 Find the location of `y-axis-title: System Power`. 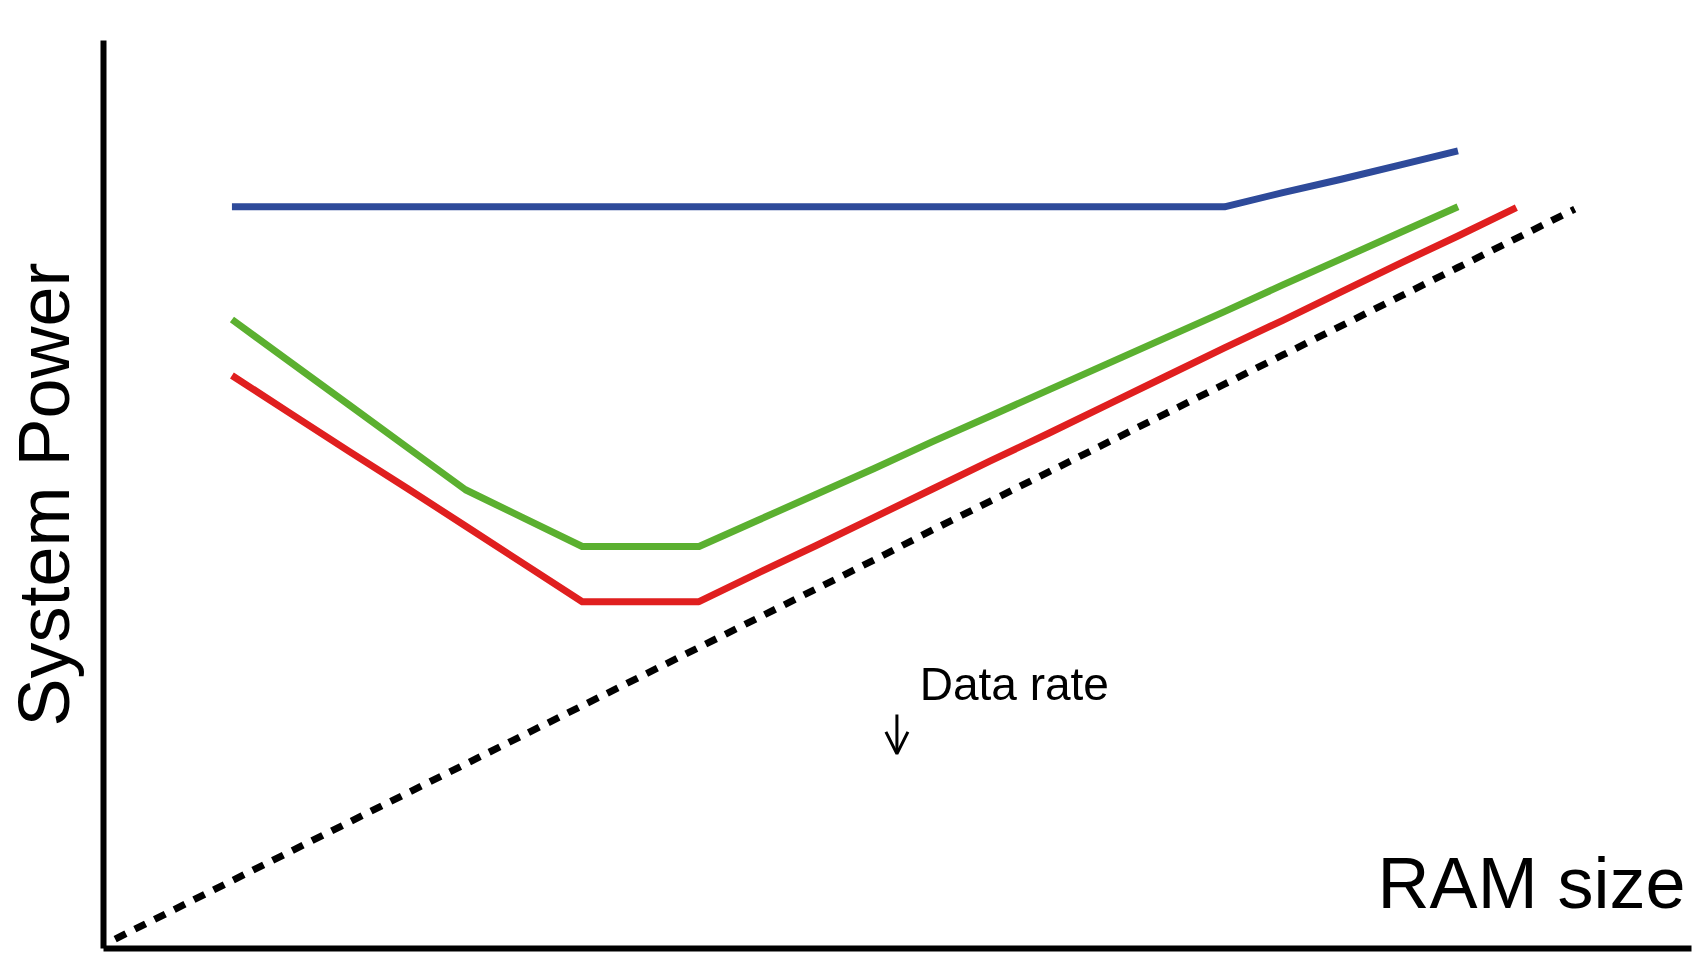

y-axis-title: System Power is located at coordinates (43, 494).